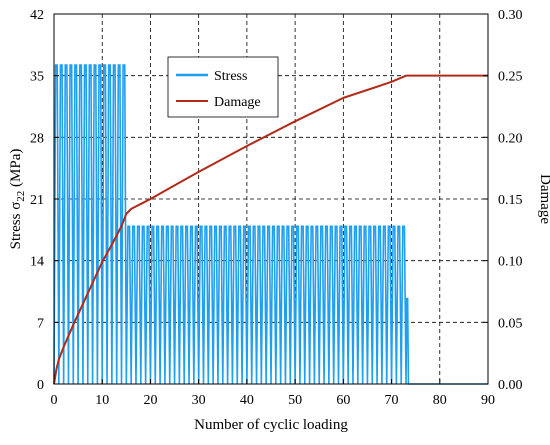 Image resolution: width=550 pixels, height=445 pixels. Describe the element at coordinates (271, 425) in the screenshot. I see `x-axis-label: Number of cyclic loading` at that location.